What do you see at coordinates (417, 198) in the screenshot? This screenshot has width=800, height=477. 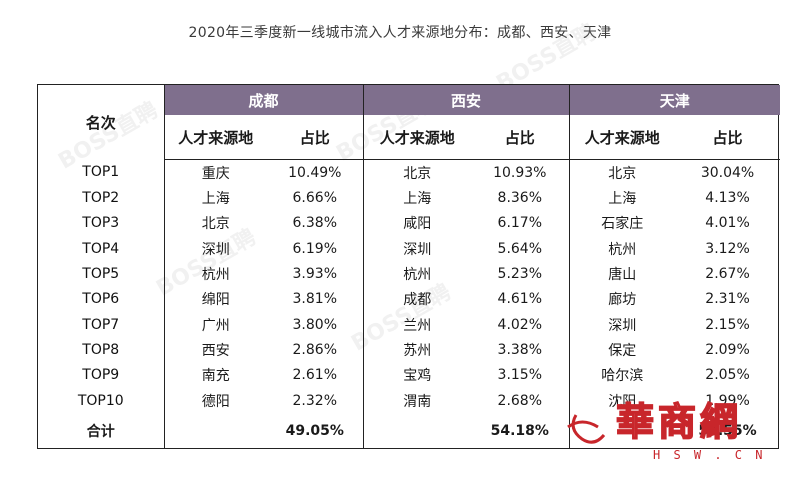 I see `source-cell-xian: 上海` at bounding box center [417, 198].